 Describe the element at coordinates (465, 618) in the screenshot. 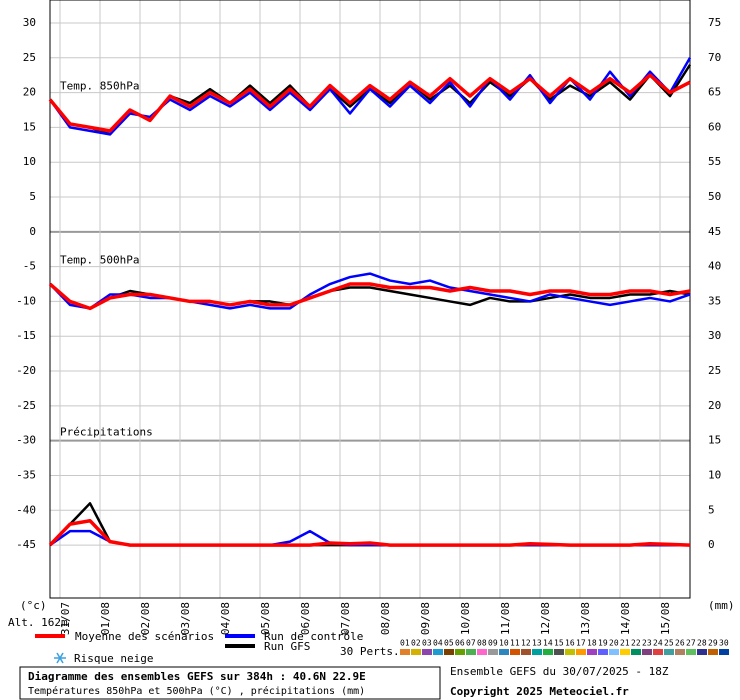

I see `x-tick-label: 10/08` at that location.